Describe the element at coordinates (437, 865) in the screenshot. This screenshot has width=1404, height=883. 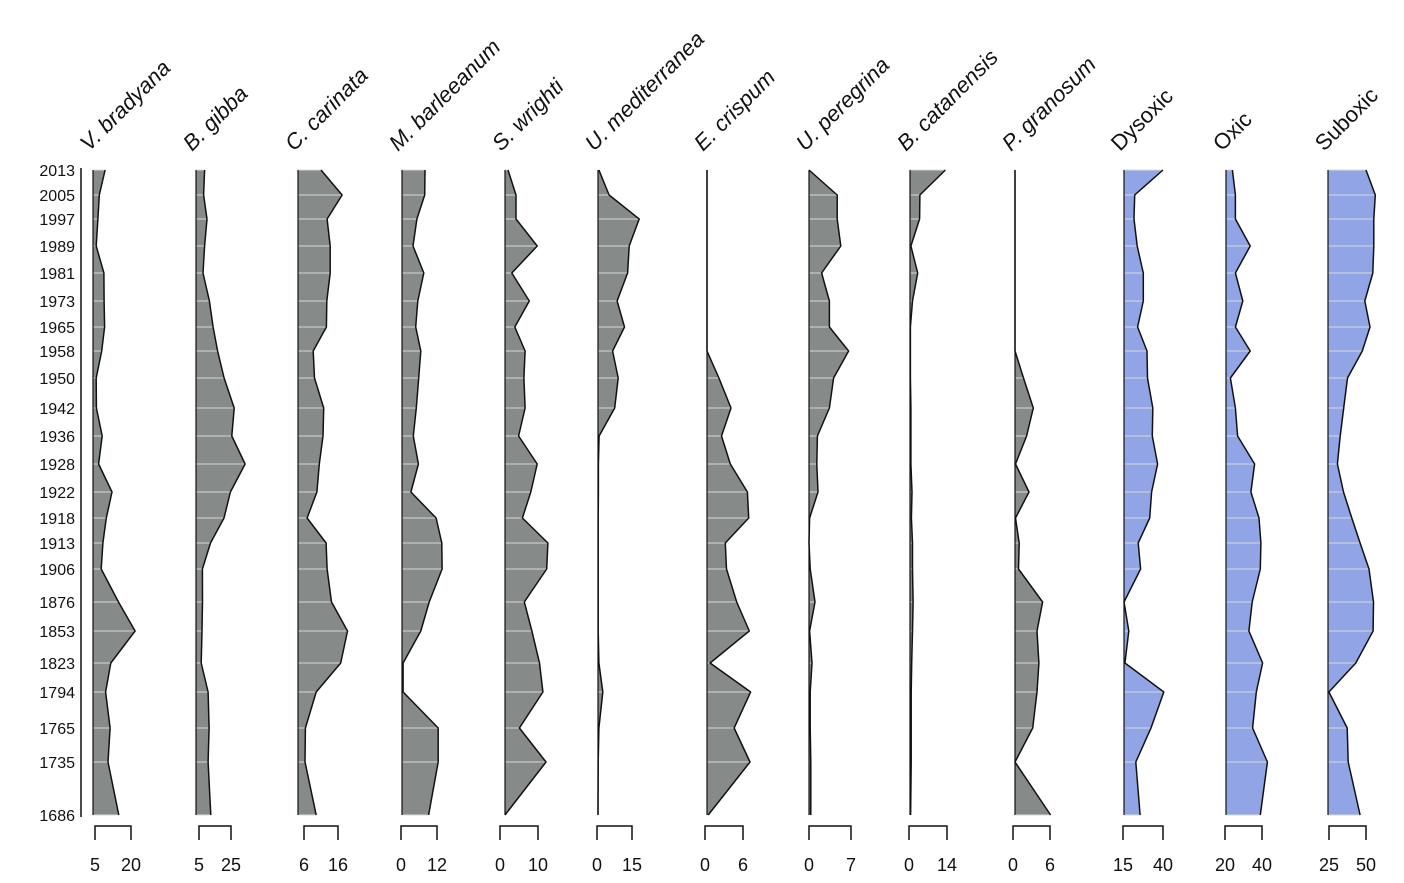
I see `x-tick-label: 12` at that location.